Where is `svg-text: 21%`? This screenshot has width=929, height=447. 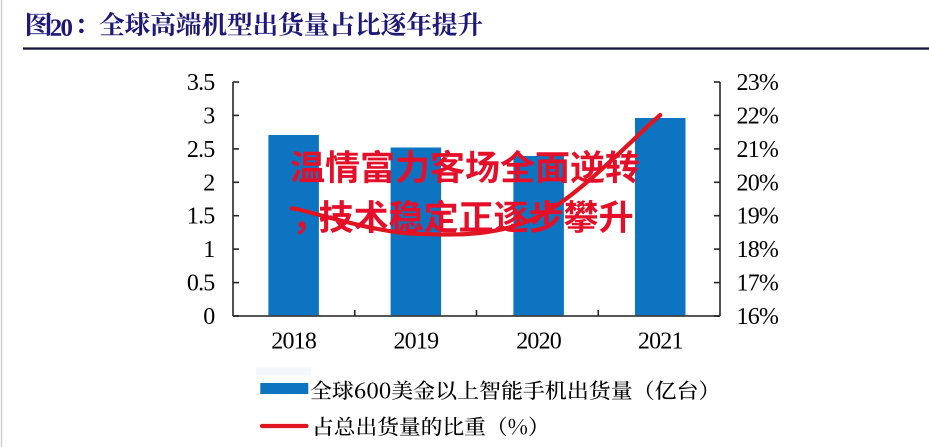 svg-text: 21% is located at coordinates (758, 150).